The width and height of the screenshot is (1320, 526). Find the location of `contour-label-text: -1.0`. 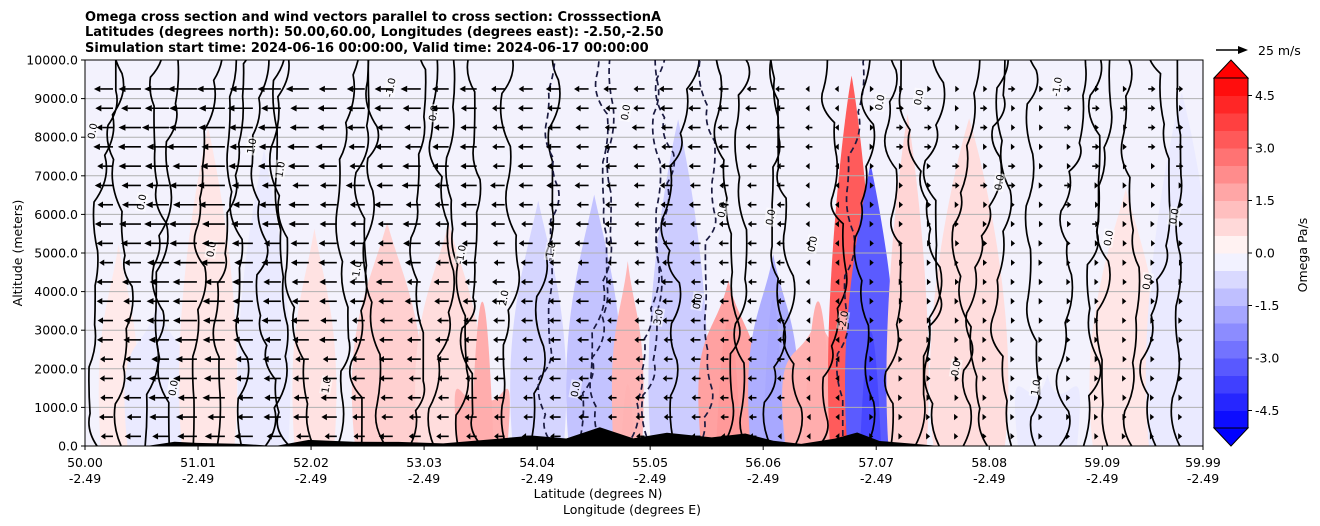

contour-label-text: -1.0 is located at coordinates (551, 251).